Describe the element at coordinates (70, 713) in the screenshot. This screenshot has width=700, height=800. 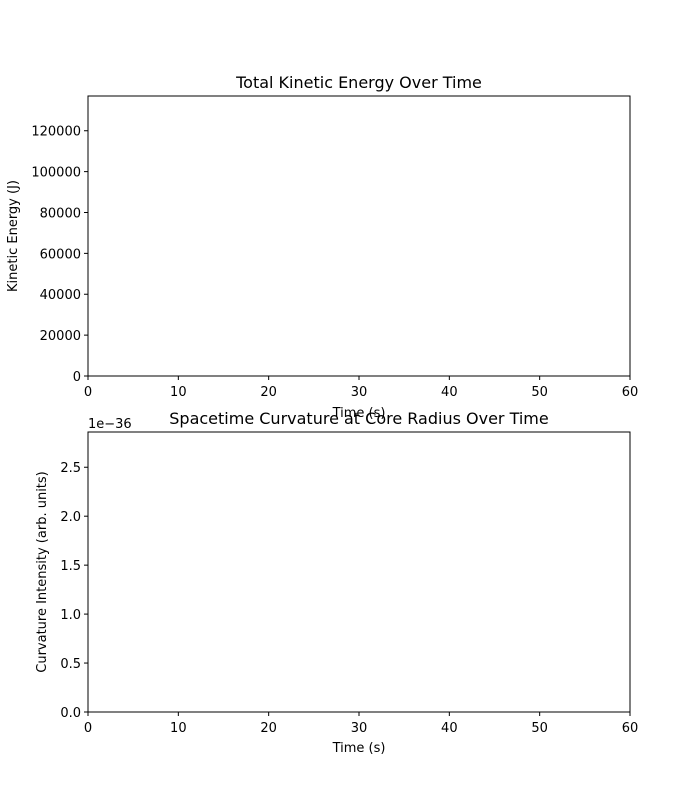
I see `curvature-y-tick-label: 0.0` at that location.